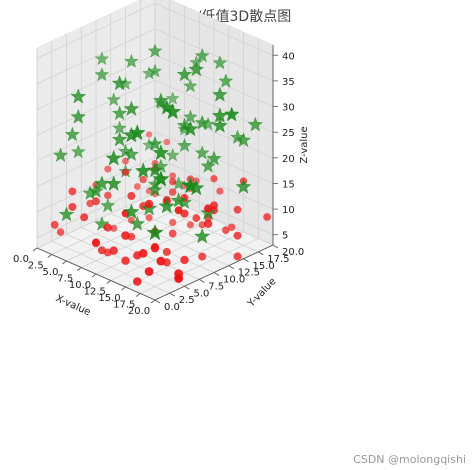 Image resolution: width=474 pixels, height=470 pixels. What do you see at coordinates (95, 292) in the screenshot?
I see `x-tick-label: 12.5` at bounding box center [95, 292].